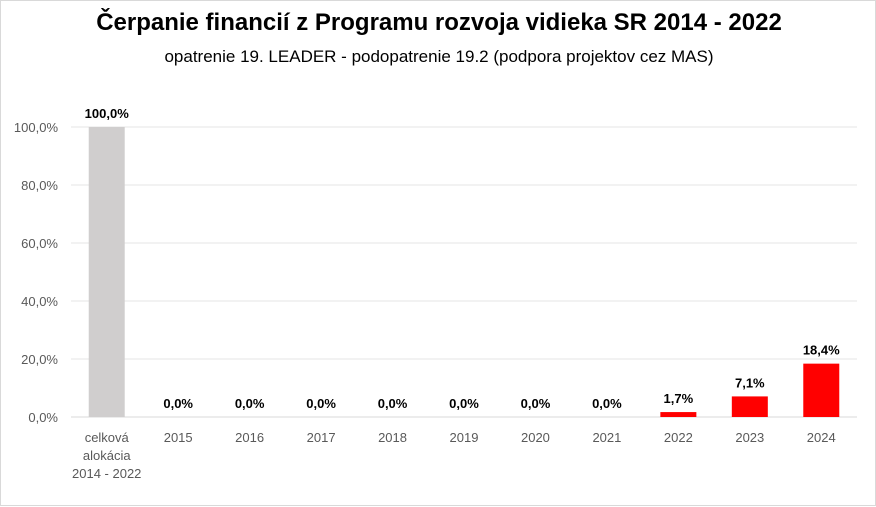 This screenshot has height=507, width=876. What do you see at coordinates (39, 185) in the screenshot?
I see `y-tick-label: 80,0%` at bounding box center [39, 185].